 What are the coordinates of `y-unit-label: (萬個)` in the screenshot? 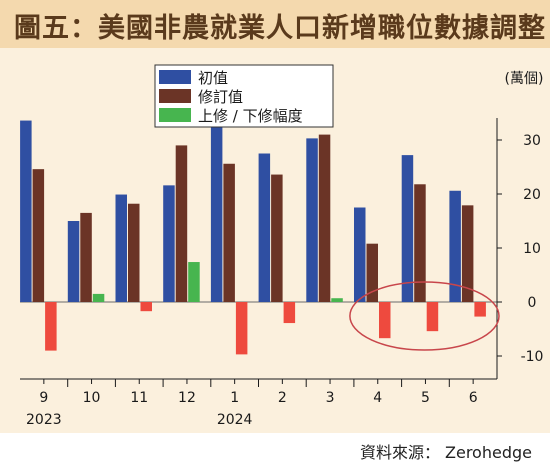 It's located at (524, 79).